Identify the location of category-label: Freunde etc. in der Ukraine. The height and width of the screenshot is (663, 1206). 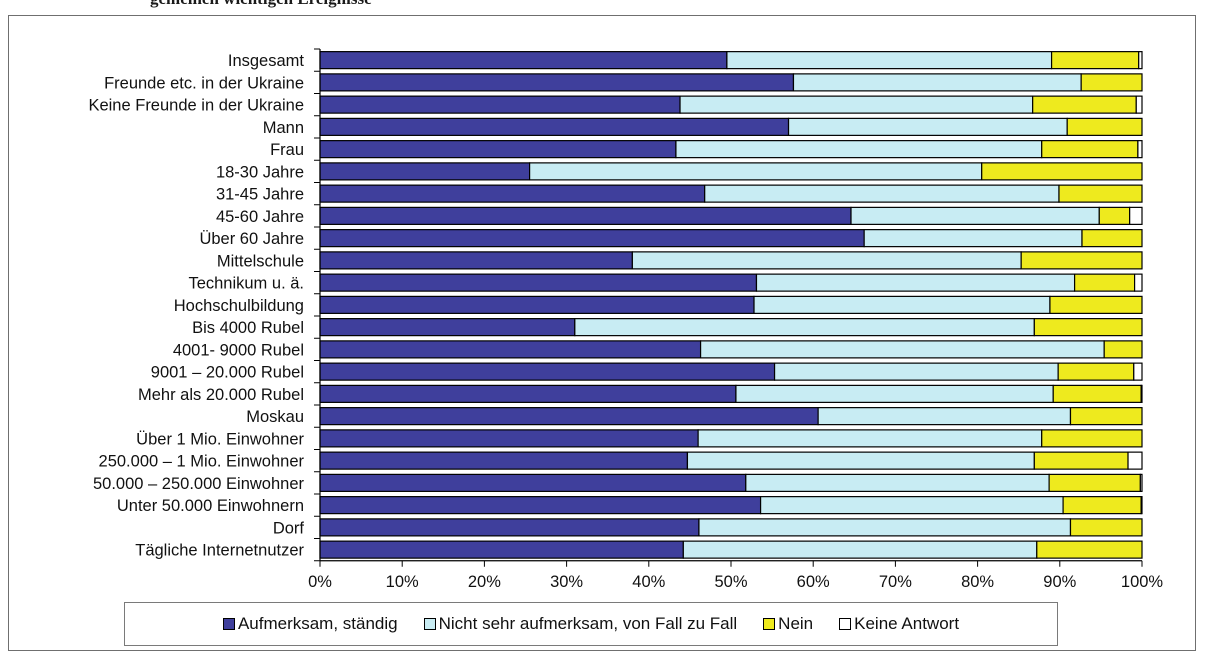
(204, 83).